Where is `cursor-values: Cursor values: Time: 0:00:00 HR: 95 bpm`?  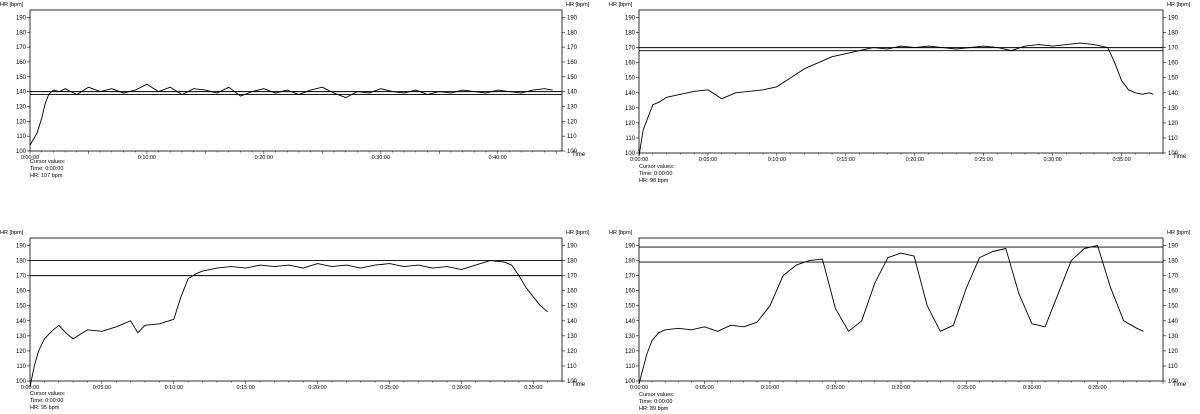
cursor-values: Cursor values: Time: 0:00:00 HR: 95 bpm is located at coordinates (47, 401).